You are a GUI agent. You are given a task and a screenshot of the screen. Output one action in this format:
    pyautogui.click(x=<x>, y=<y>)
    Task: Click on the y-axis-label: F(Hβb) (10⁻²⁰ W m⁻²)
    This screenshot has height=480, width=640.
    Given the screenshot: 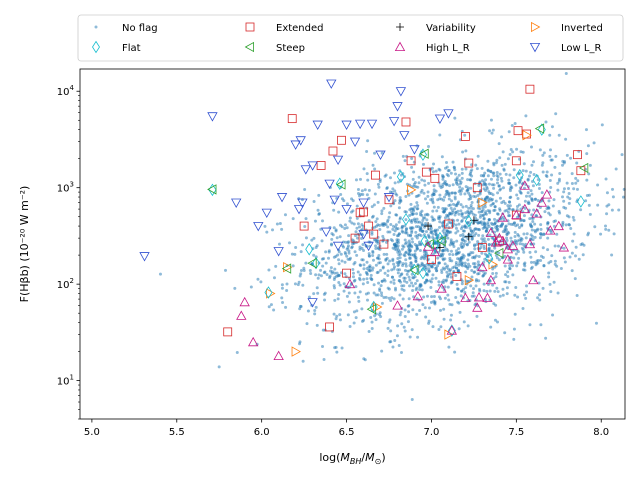 What is the action you would take?
    pyautogui.click(x=24, y=244)
    